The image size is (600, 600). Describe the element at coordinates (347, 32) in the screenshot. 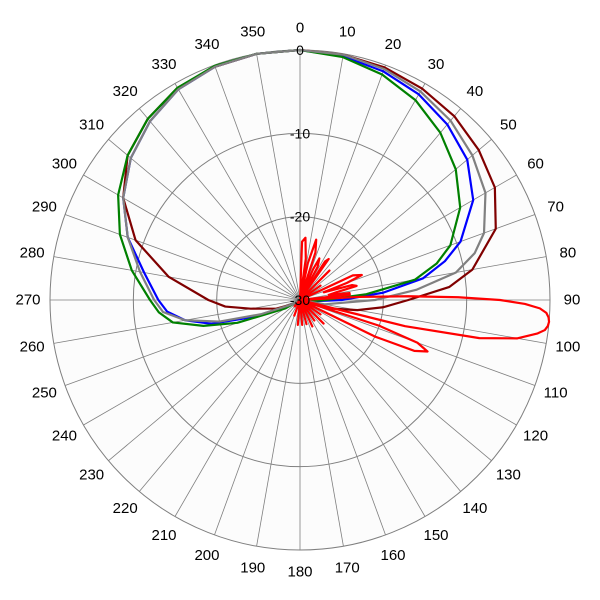

I see `angle-tick-label: 10` at that location.